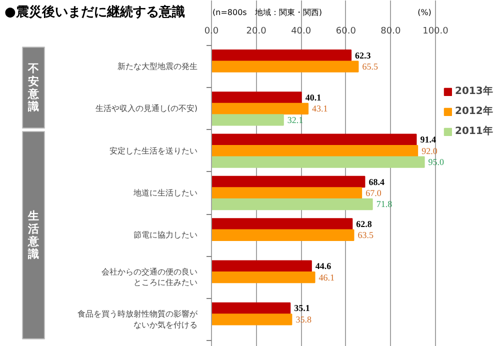 The width and height of the screenshot is (498, 346). Describe the element at coordinates (304, 319) in the screenshot. I see `data-label: 35.8` at that location.